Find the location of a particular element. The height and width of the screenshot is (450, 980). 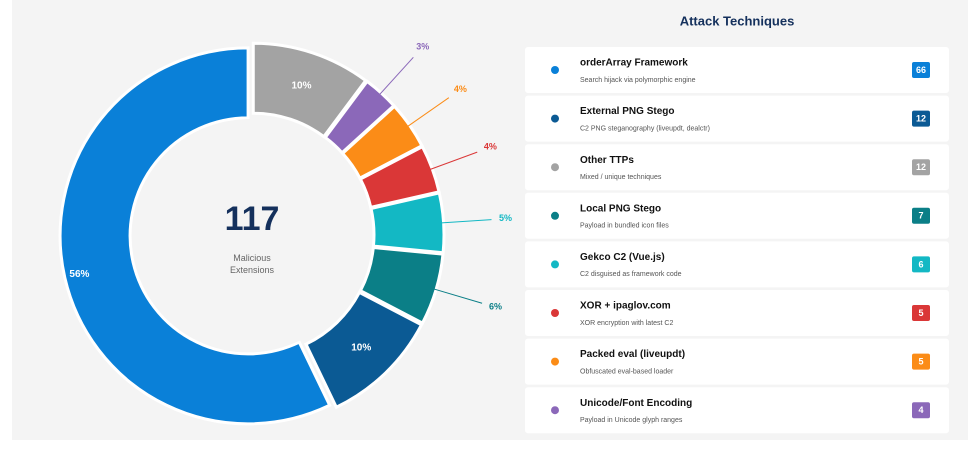

technique-description: Search hijack via polymorphic engine is located at coordinates (638, 80).